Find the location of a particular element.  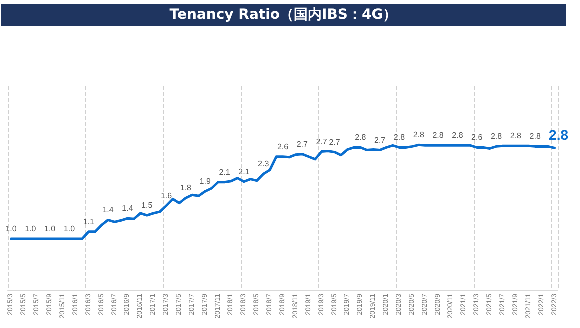

chart-title: Tenancy Ratio（国内IBS：4G） is located at coordinates (283, 15).